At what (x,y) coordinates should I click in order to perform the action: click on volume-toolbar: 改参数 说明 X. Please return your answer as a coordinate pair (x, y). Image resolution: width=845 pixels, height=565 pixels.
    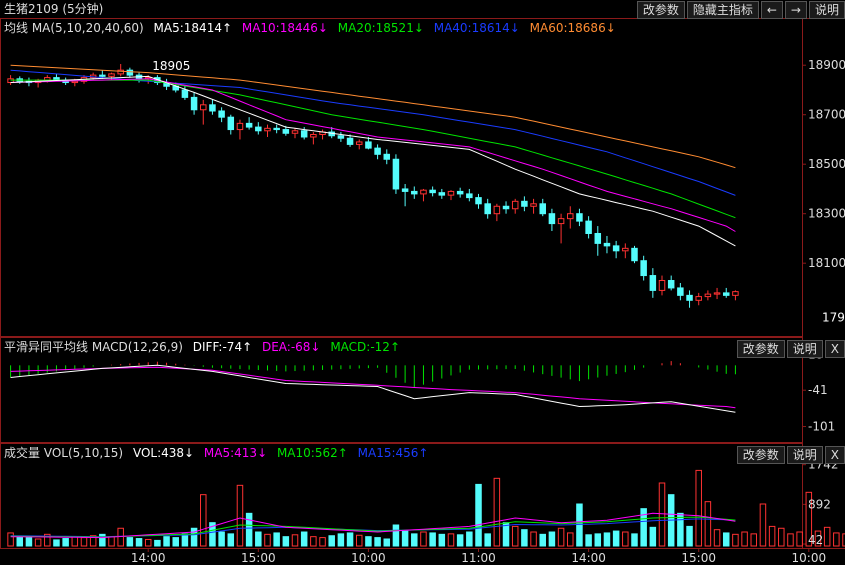
    Looking at the image, I should click on (790, 455).